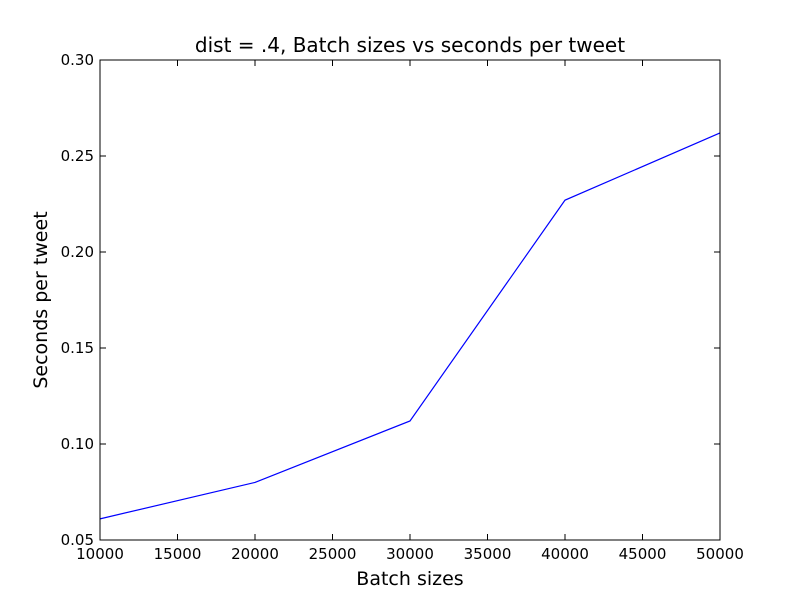 The width and height of the screenshot is (800, 600). Describe the element at coordinates (255, 554) in the screenshot. I see `x-tick-label: 20000` at that location.